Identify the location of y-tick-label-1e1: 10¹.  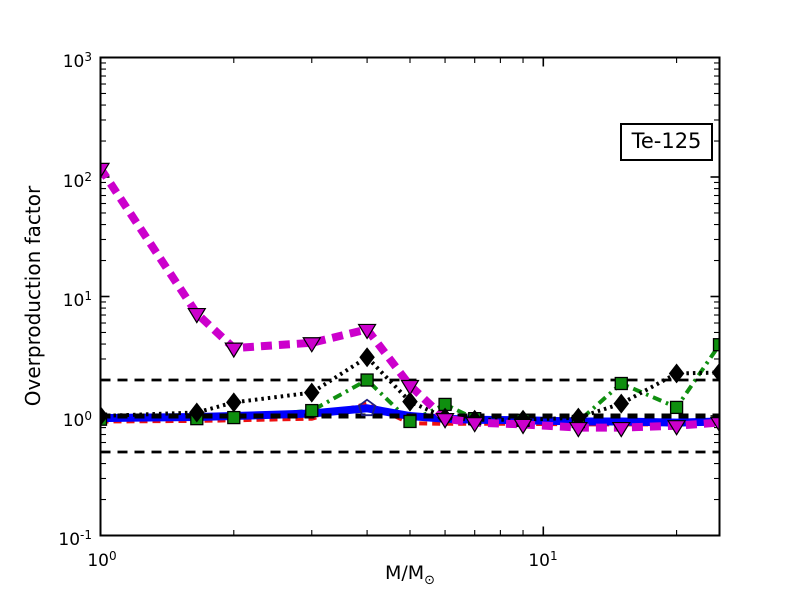
(77, 300).